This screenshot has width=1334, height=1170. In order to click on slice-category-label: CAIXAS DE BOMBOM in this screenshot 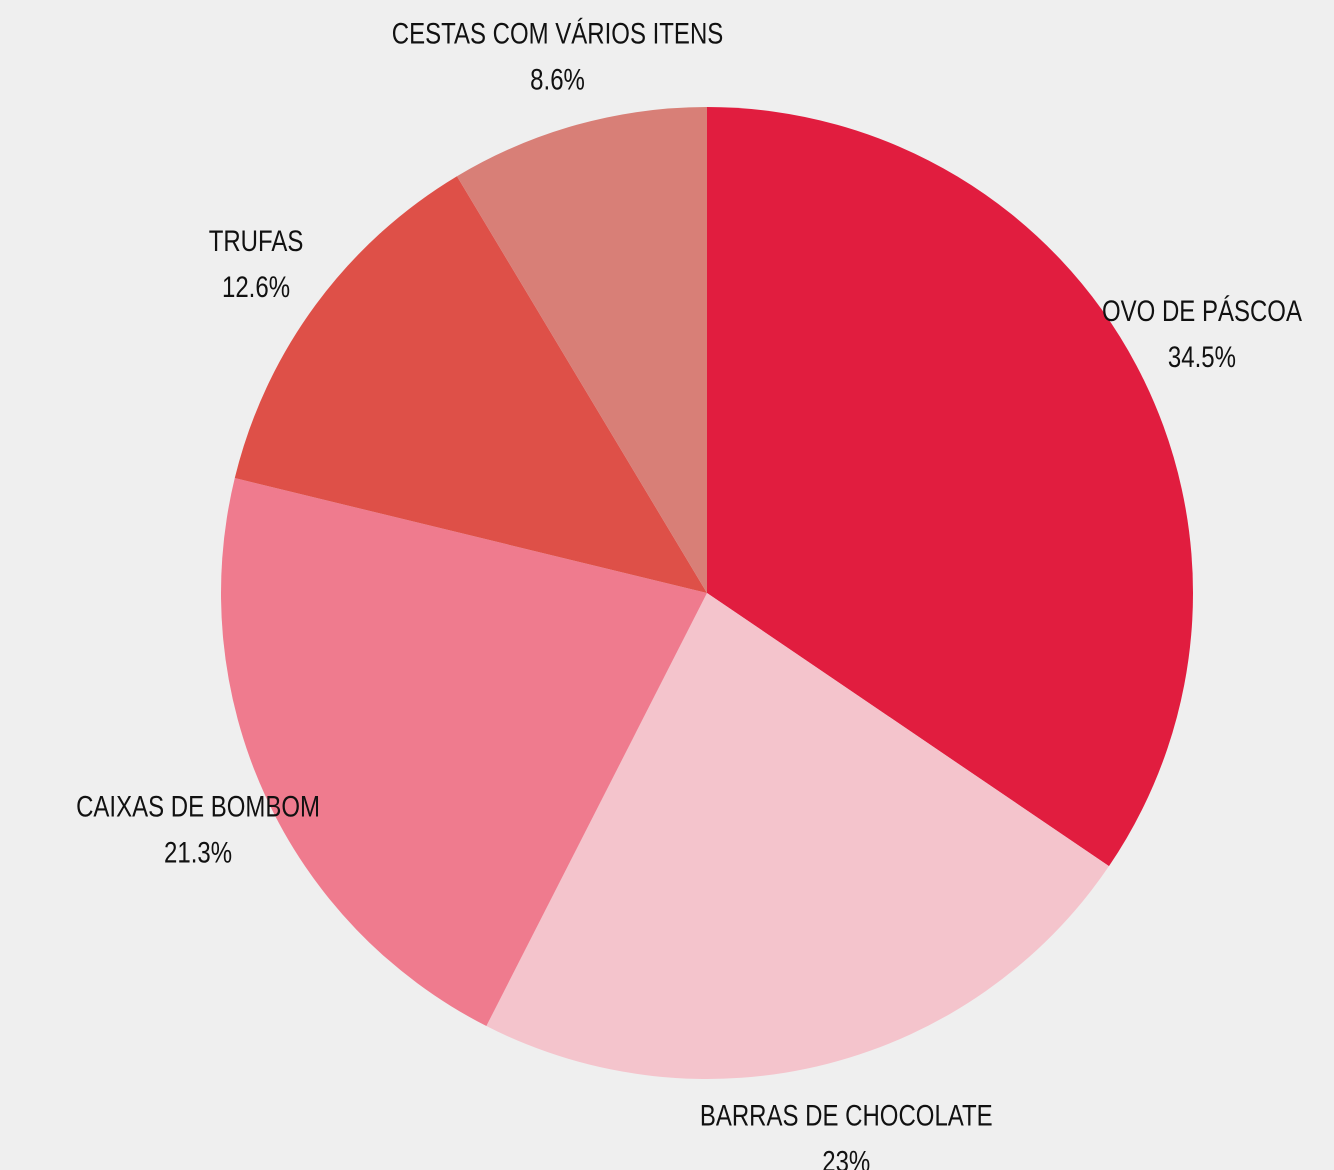, I will do `click(198, 806)`.